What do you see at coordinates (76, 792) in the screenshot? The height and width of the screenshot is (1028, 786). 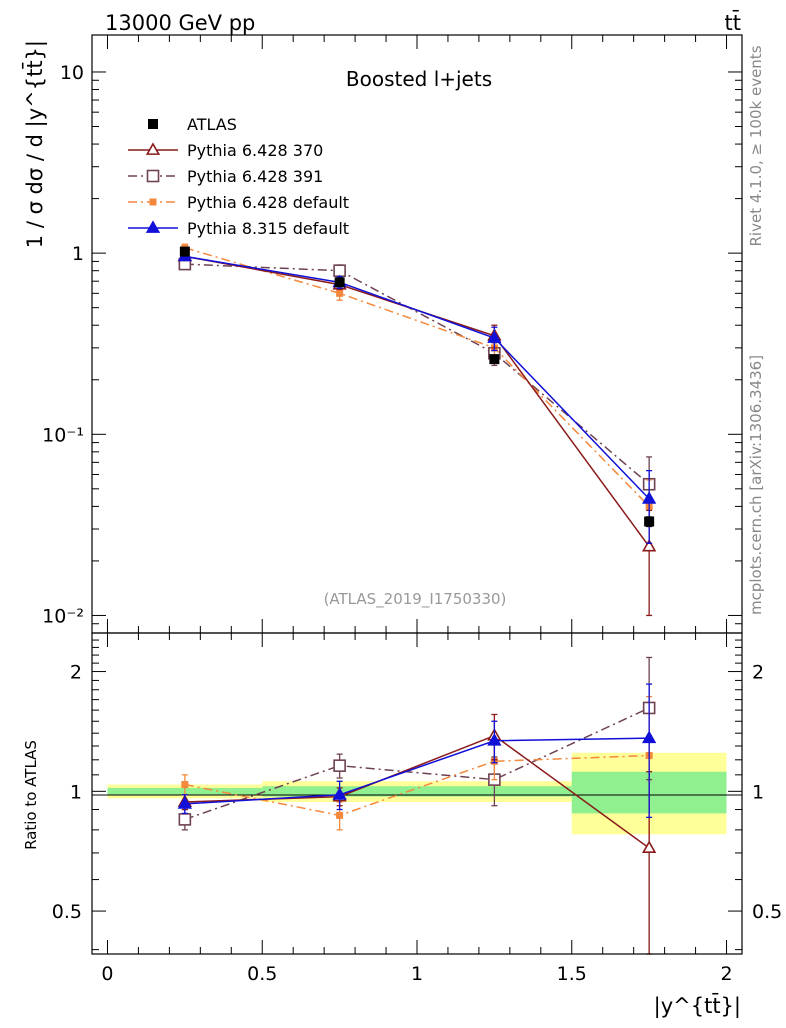 I see `ratio-y-tick-label-left: 1` at bounding box center [76, 792].